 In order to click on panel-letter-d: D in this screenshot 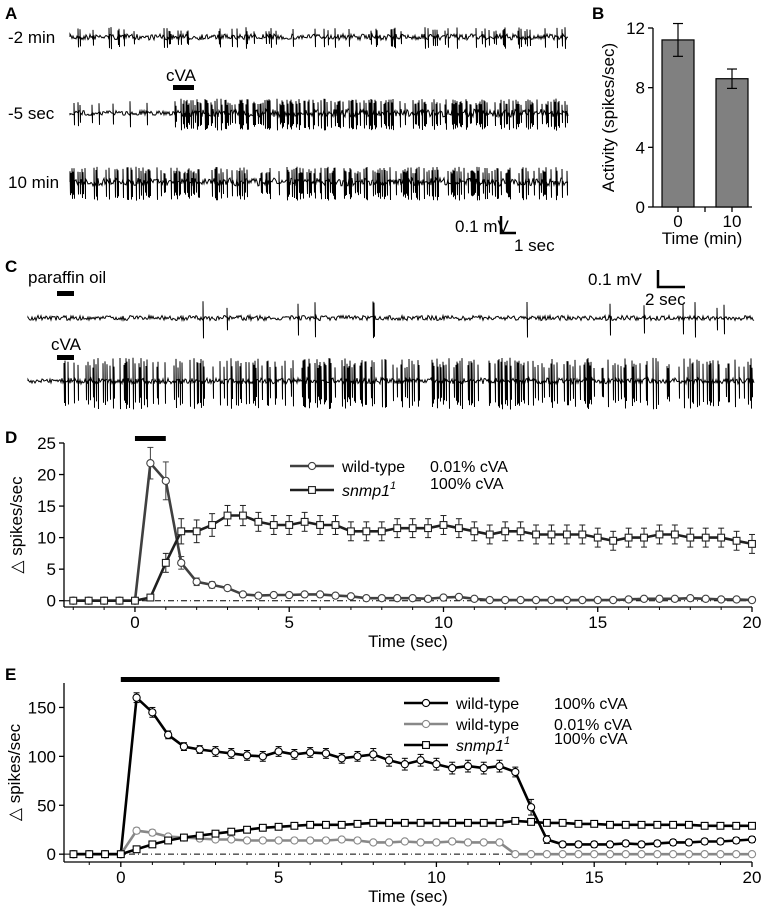, I will do `click(11, 437)`.